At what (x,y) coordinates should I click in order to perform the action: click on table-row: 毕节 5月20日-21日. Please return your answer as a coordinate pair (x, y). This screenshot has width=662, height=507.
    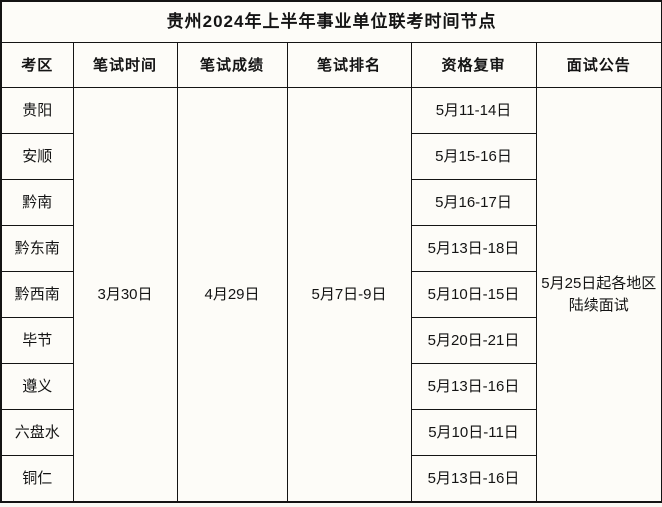
    Looking at the image, I should click on (331, 341).